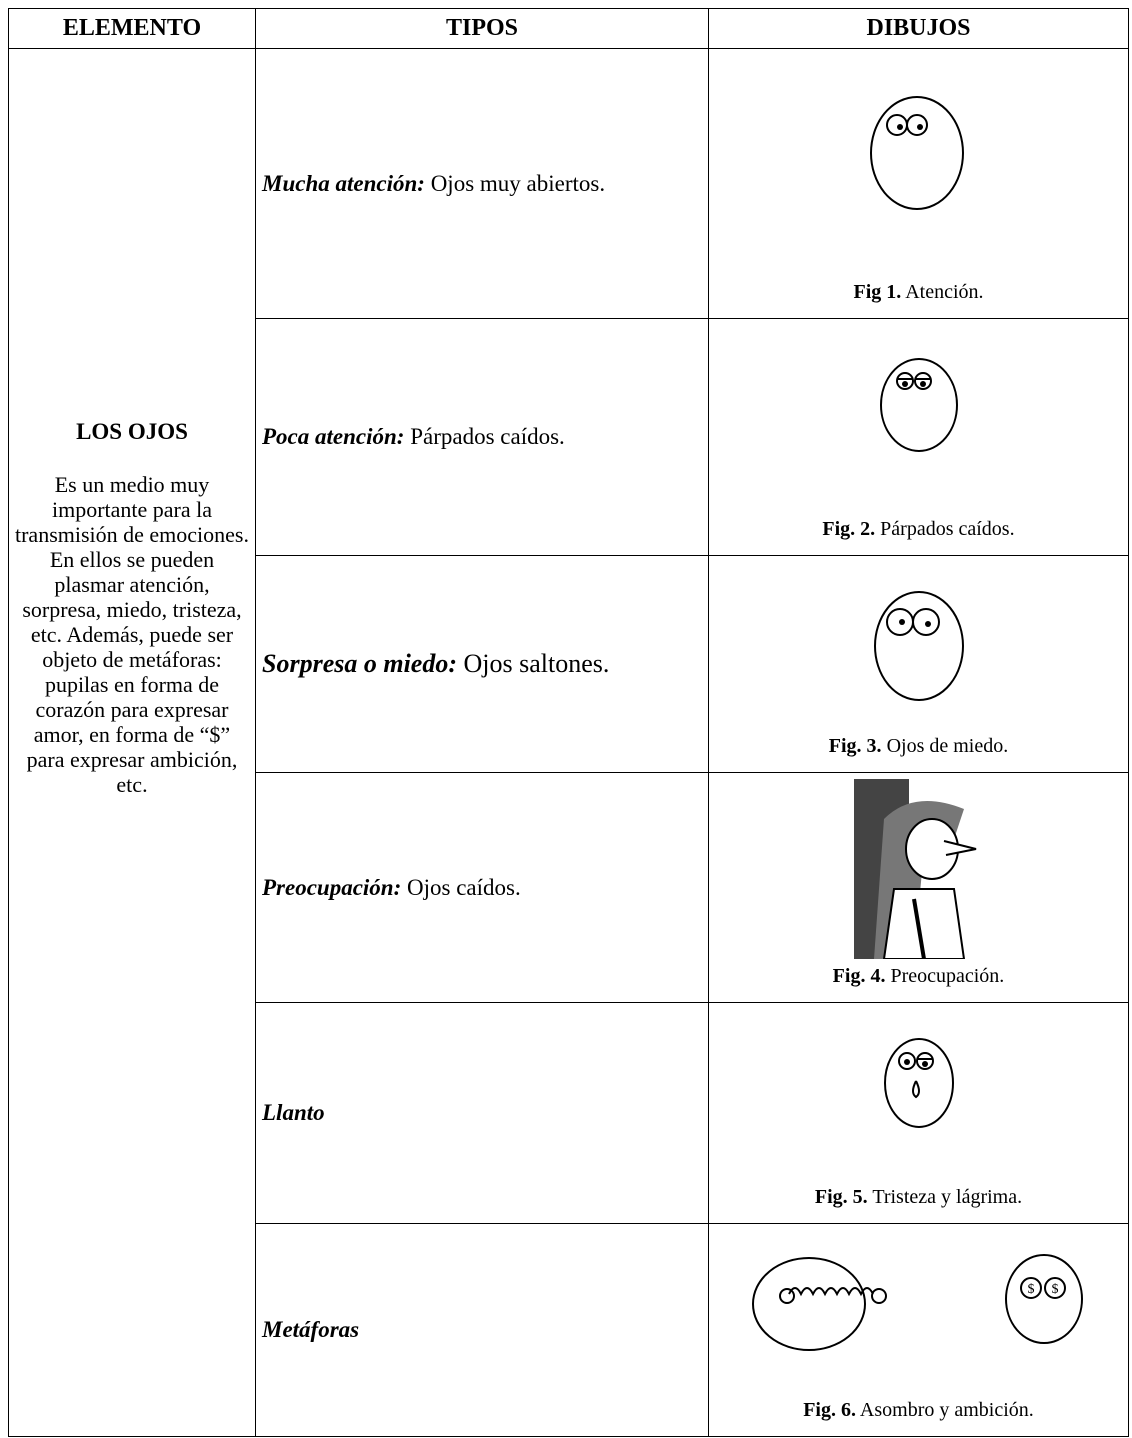 The height and width of the screenshot is (1438, 1132). Describe the element at coordinates (464, 887) in the screenshot. I see `type-text: Ojos caídos.` at that location.